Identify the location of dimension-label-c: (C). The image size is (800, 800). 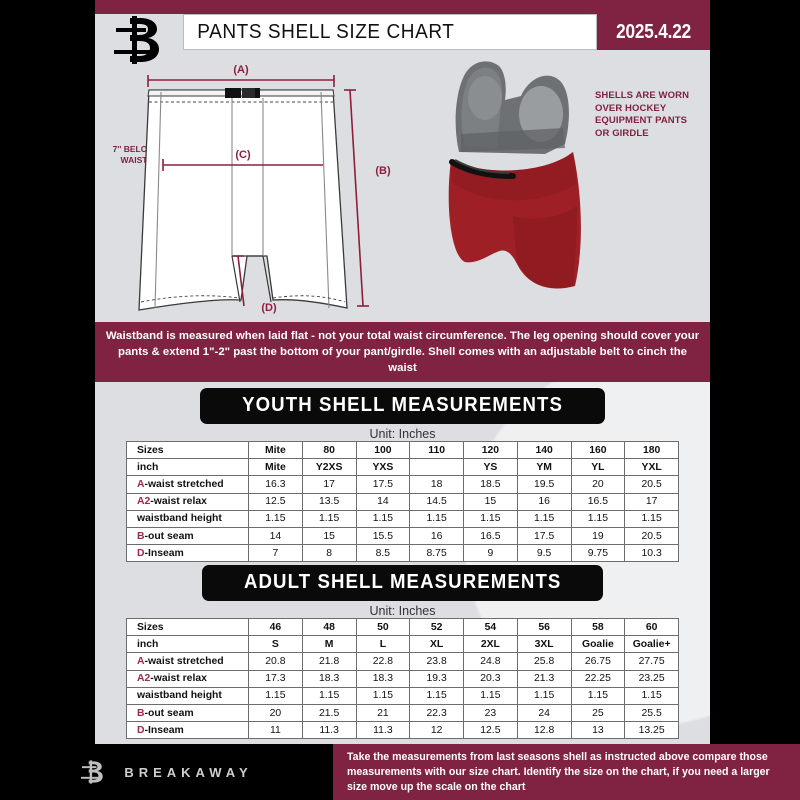
(243, 155).